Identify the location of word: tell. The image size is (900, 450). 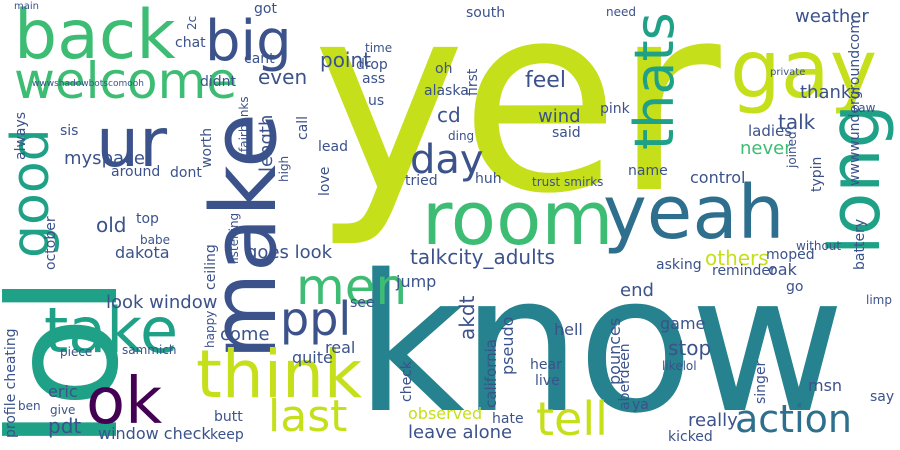
(572, 419).